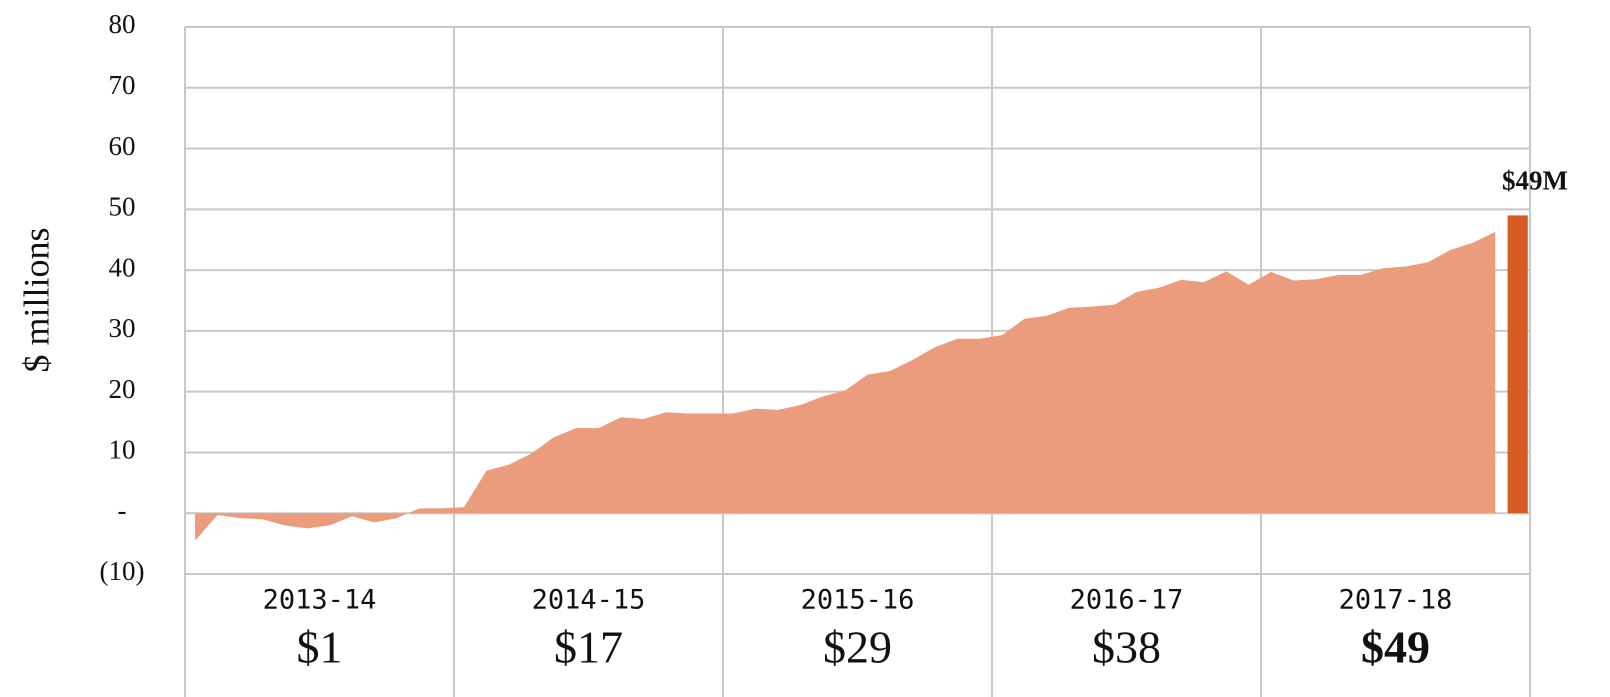 This screenshot has height=697, width=1610. Describe the element at coordinates (1517, 364) in the screenshot. I see `highlight-bar` at that location.